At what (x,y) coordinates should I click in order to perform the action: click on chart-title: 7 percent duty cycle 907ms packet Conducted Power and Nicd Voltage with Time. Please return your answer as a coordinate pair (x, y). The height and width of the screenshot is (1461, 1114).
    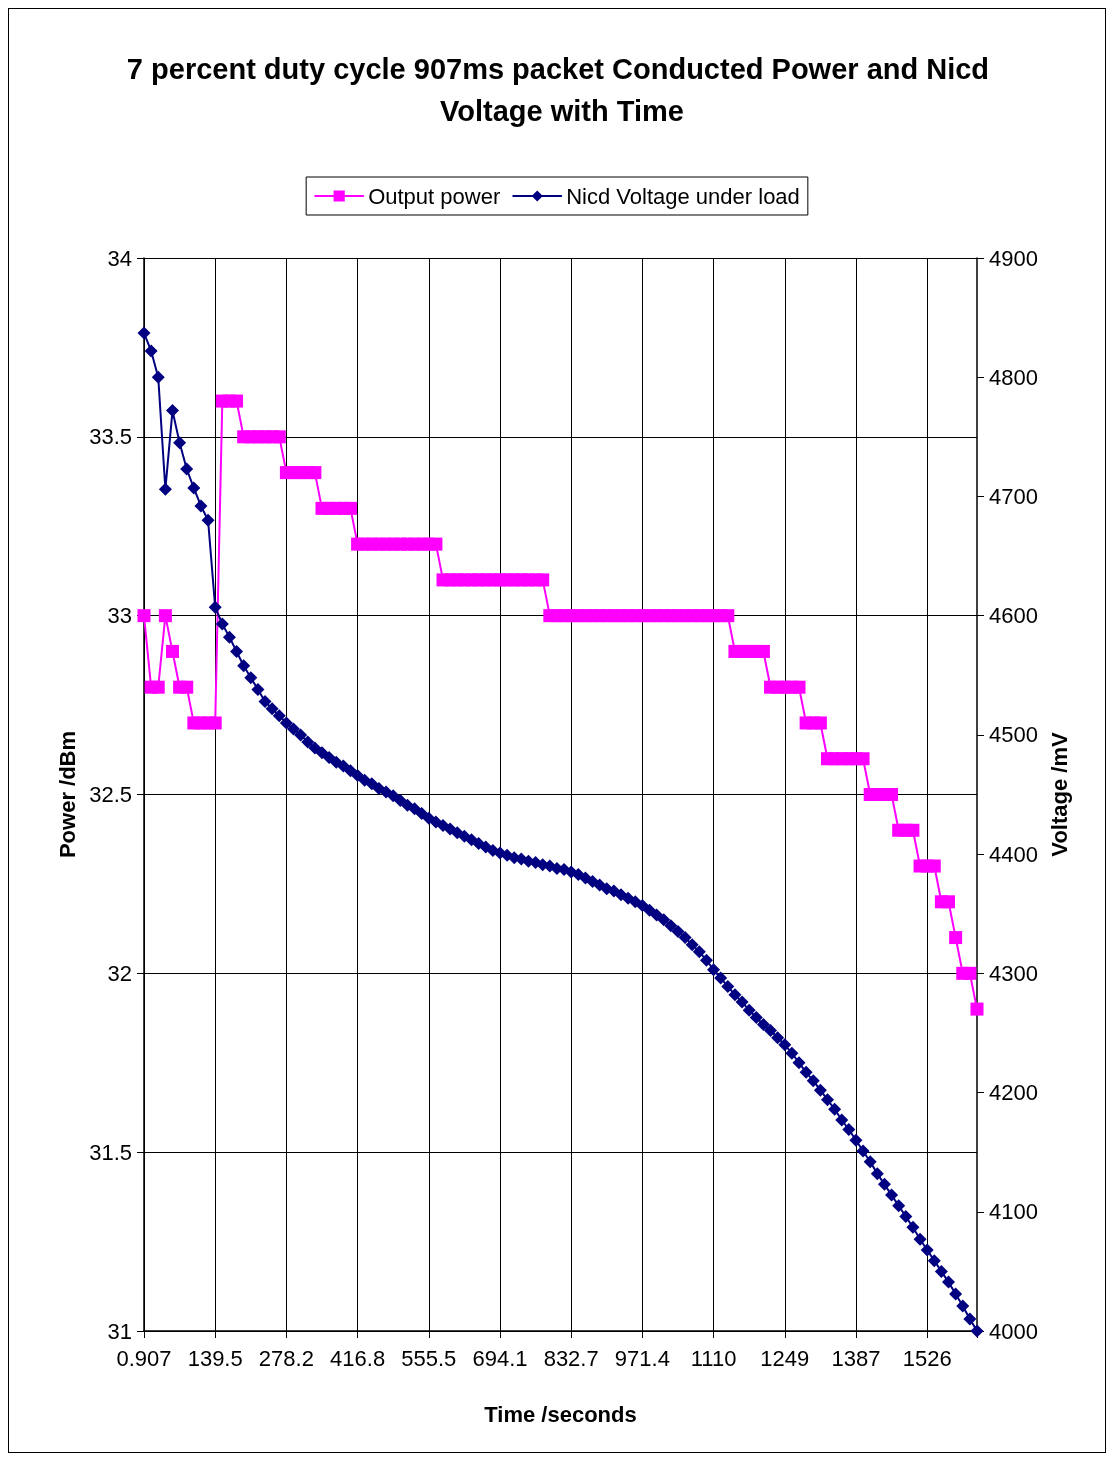
    Looking at the image, I should click on (562, 90).